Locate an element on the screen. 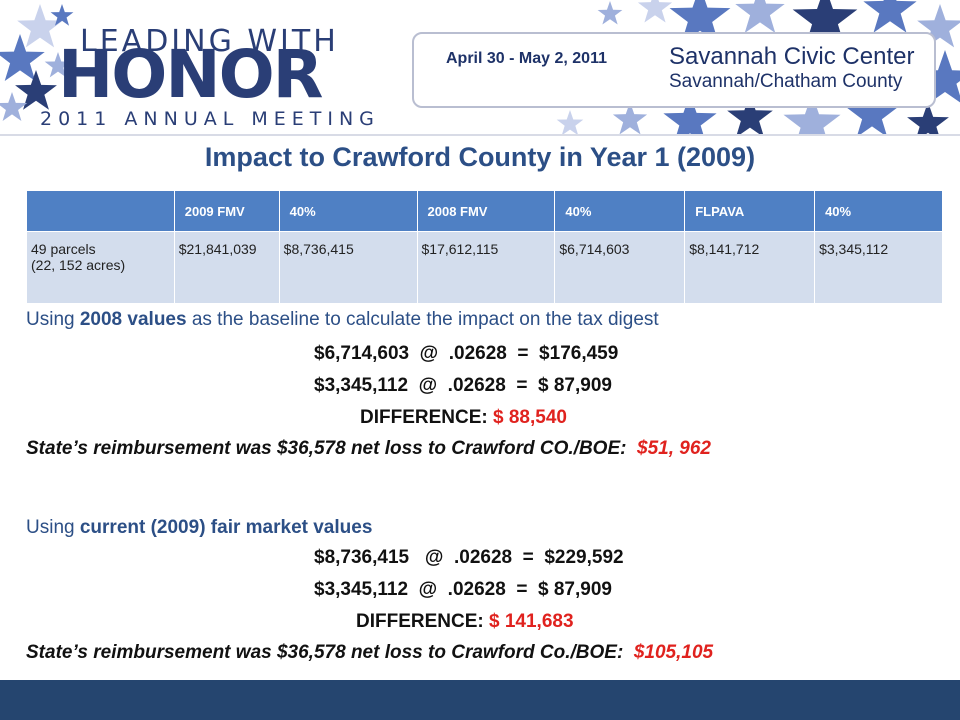 This screenshot has height=720, width=960. section2-intro-pre: Using is located at coordinates (53, 527).